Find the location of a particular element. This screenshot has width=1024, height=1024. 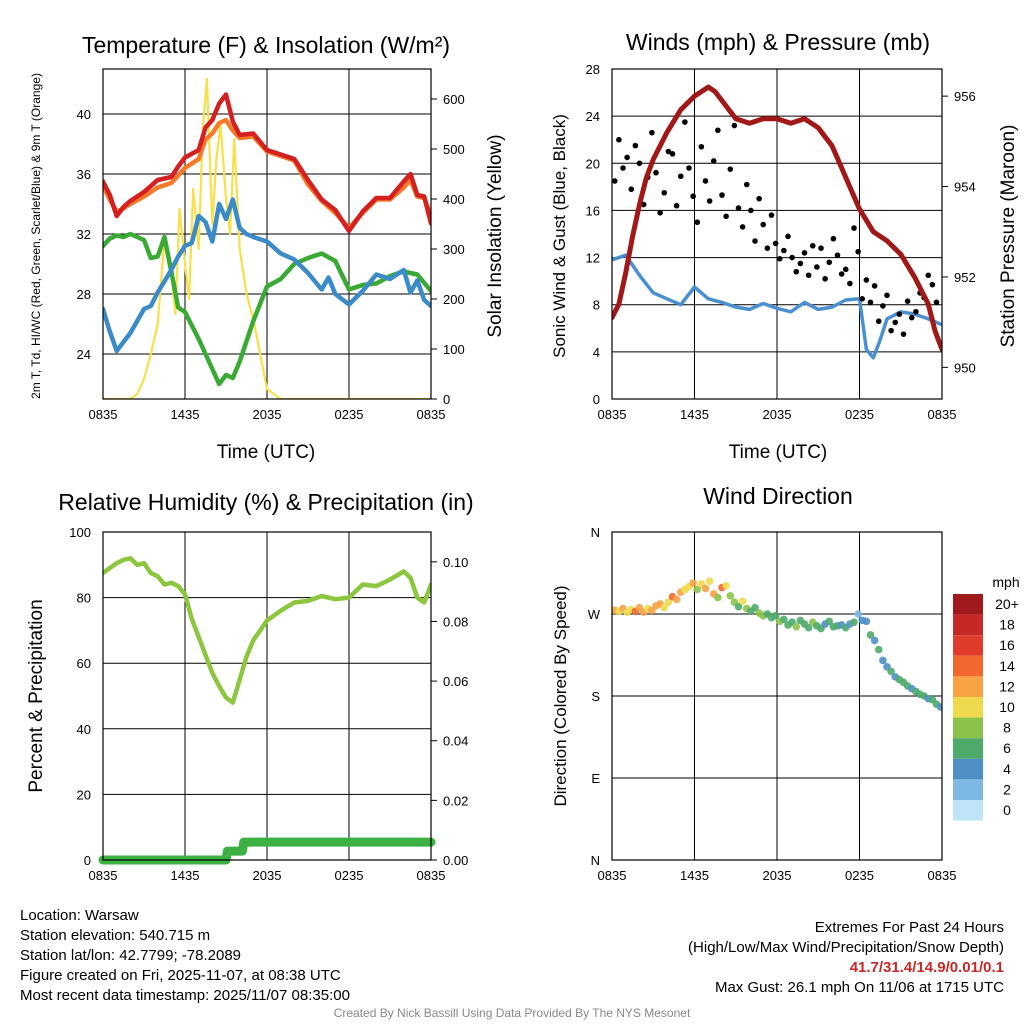

y-tick-label: 40 is located at coordinates (84, 729).